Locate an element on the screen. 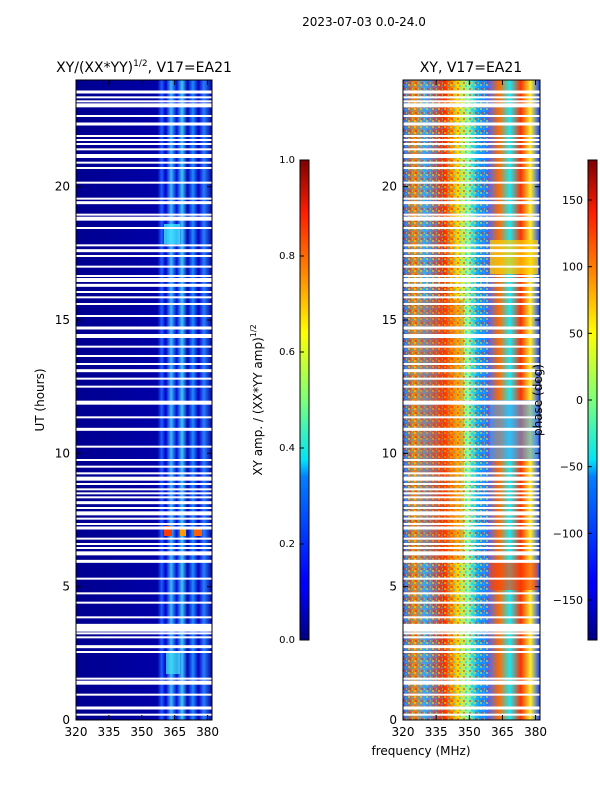  amp-cbar-label-sup: 1/2 is located at coordinates (253, 330).